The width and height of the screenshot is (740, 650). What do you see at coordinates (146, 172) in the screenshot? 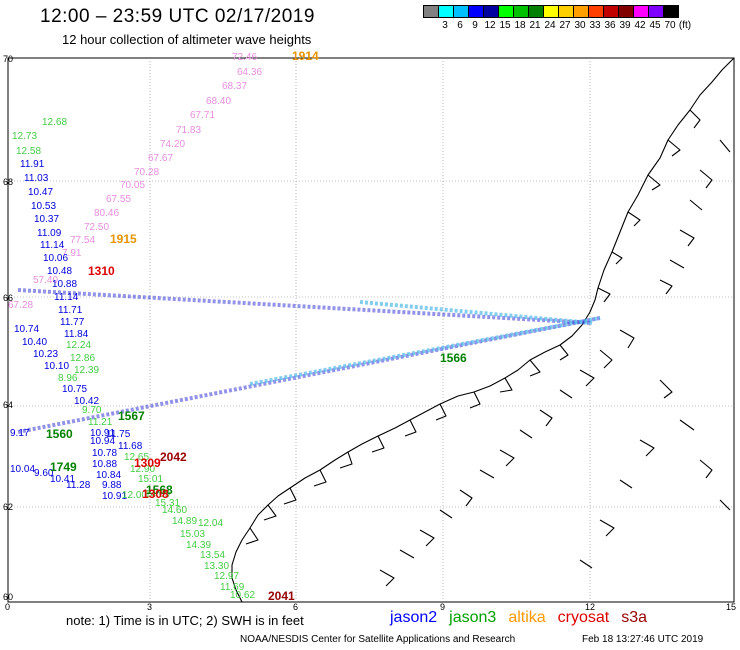
I see `wave-height-label: 70.28` at bounding box center [146, 172].